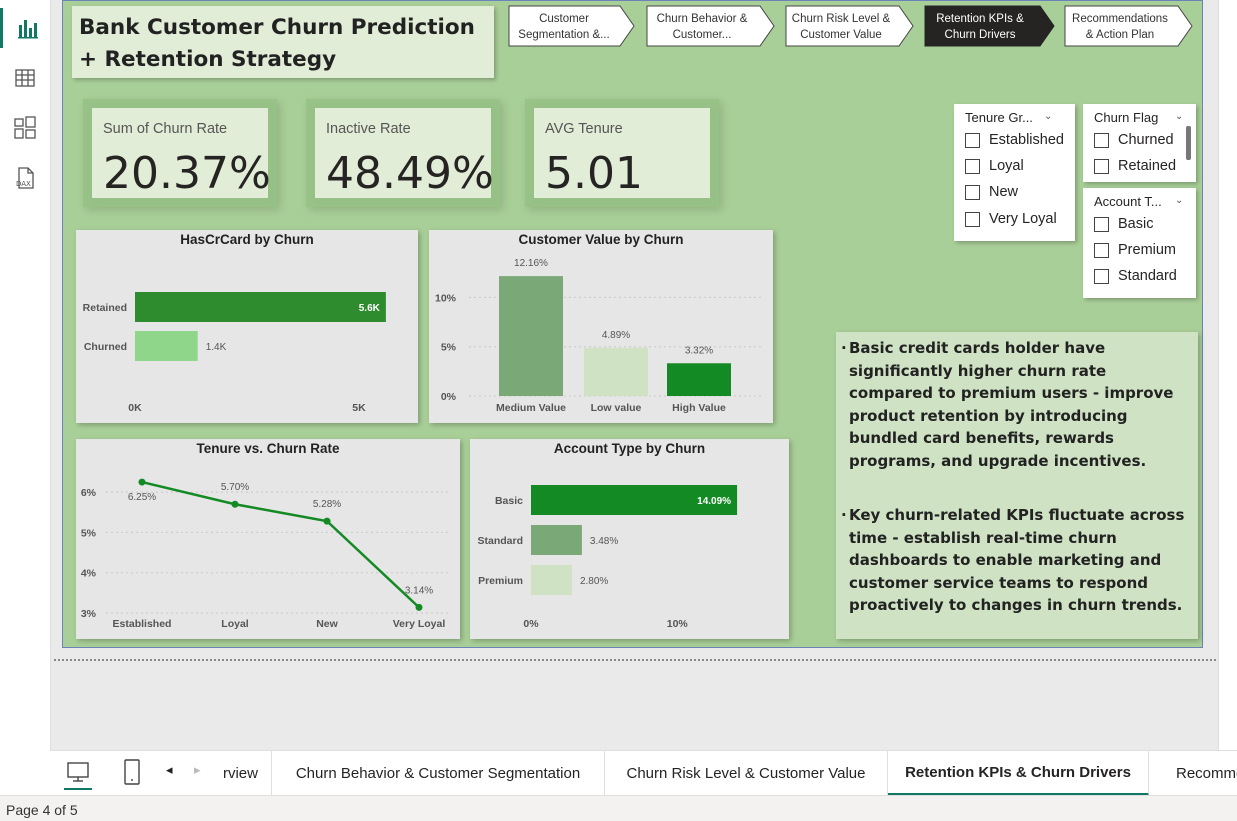  I want to click on category-label: Very Loyal, so click(419, 624).